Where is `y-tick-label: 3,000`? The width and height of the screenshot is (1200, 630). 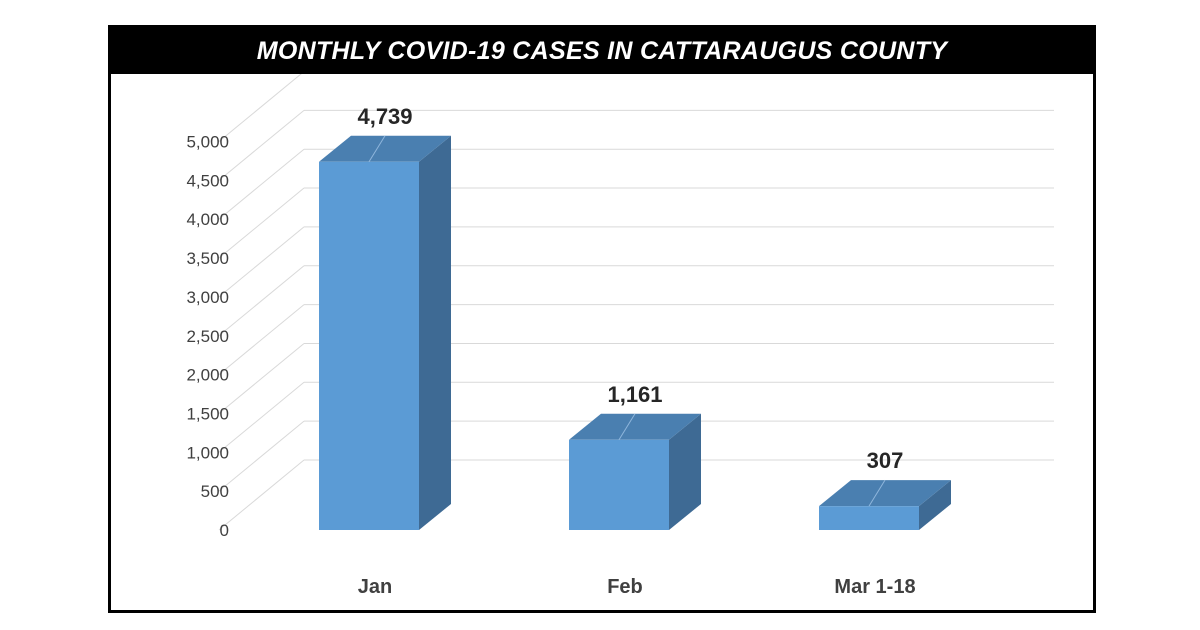
y-tick-label: 3,000 is located at coordinates (207, 297).